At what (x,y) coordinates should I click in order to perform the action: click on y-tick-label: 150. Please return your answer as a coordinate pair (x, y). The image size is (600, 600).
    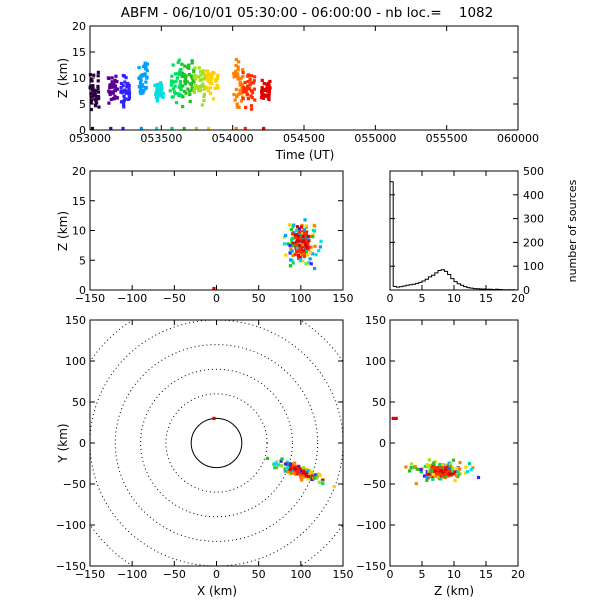
    Looking at the image, I should click on (375, 320).